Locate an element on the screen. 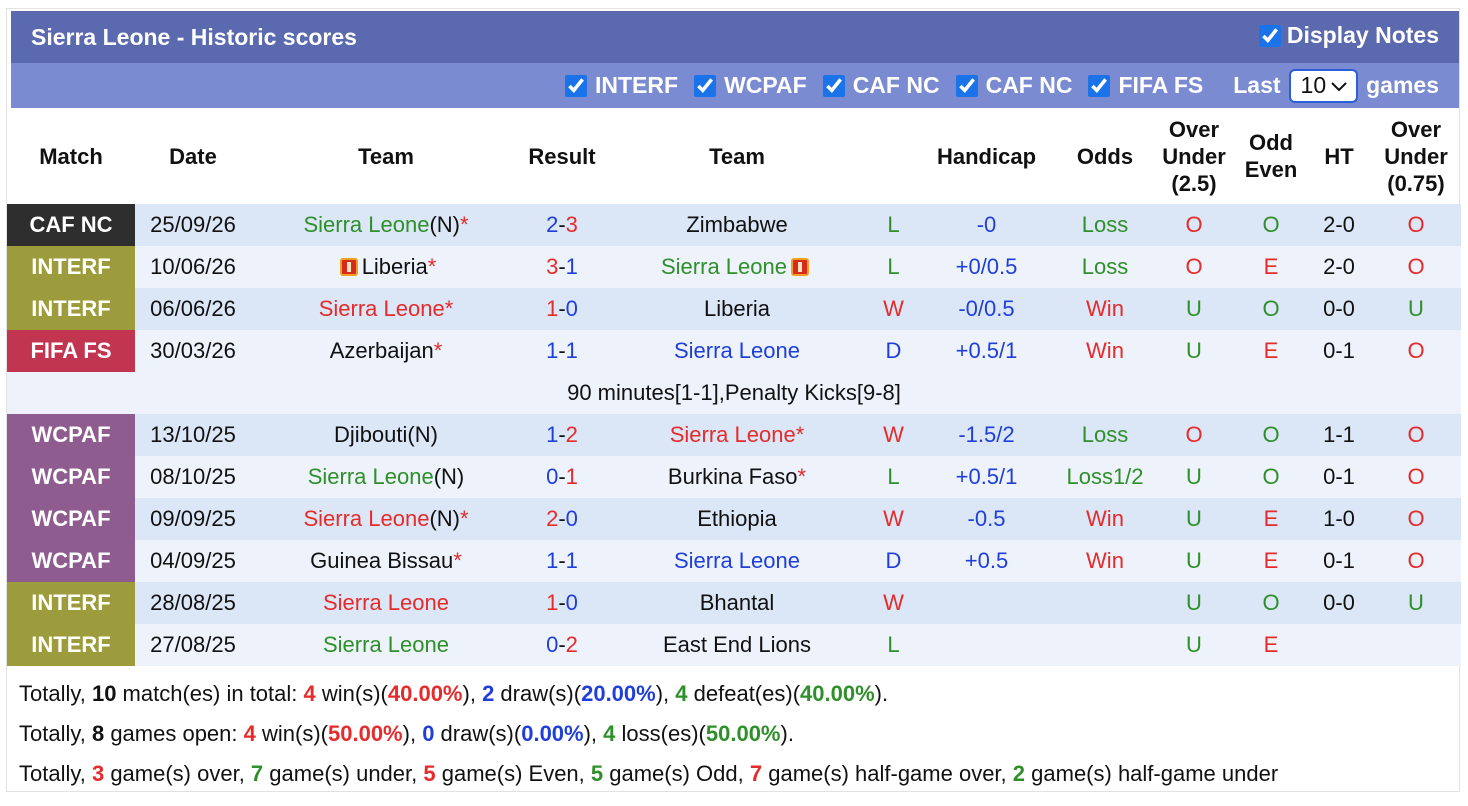 The image size is (1468, 806). header-text: Date is located at coordinates (193, 156).